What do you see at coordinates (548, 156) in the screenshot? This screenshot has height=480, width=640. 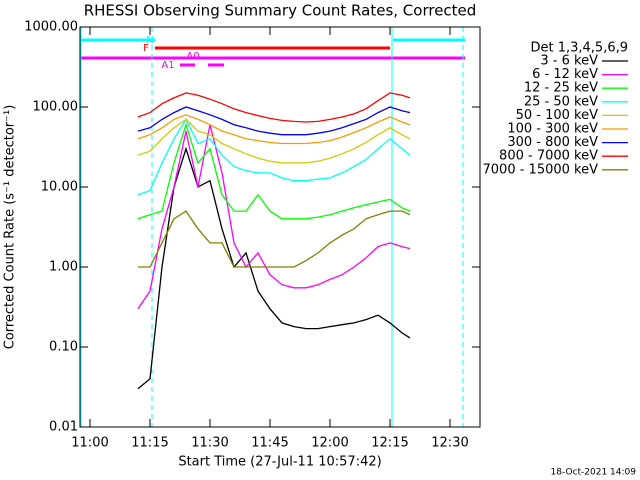 I see `legend-label: 800 - 7000 keV` at bounding box center [548, 156].